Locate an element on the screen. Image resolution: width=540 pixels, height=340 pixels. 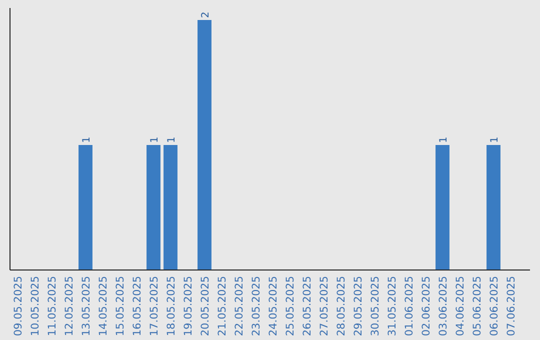
x-tick-label: 17.05.2025 is located at coordinates (154, 306).